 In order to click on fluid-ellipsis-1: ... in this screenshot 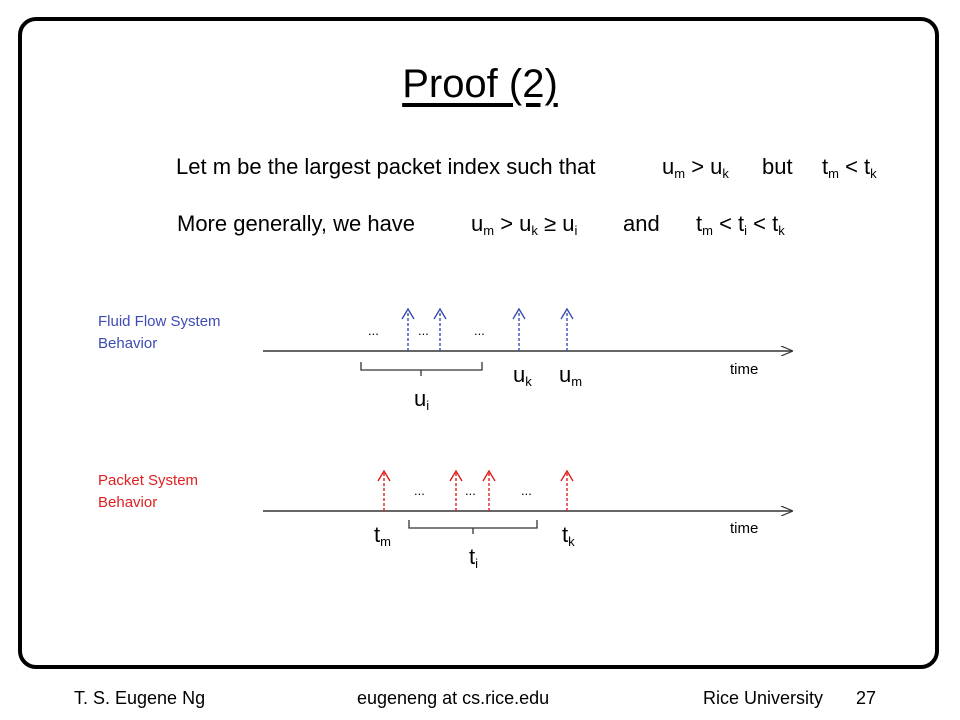, I will do `click(373, 330)`.